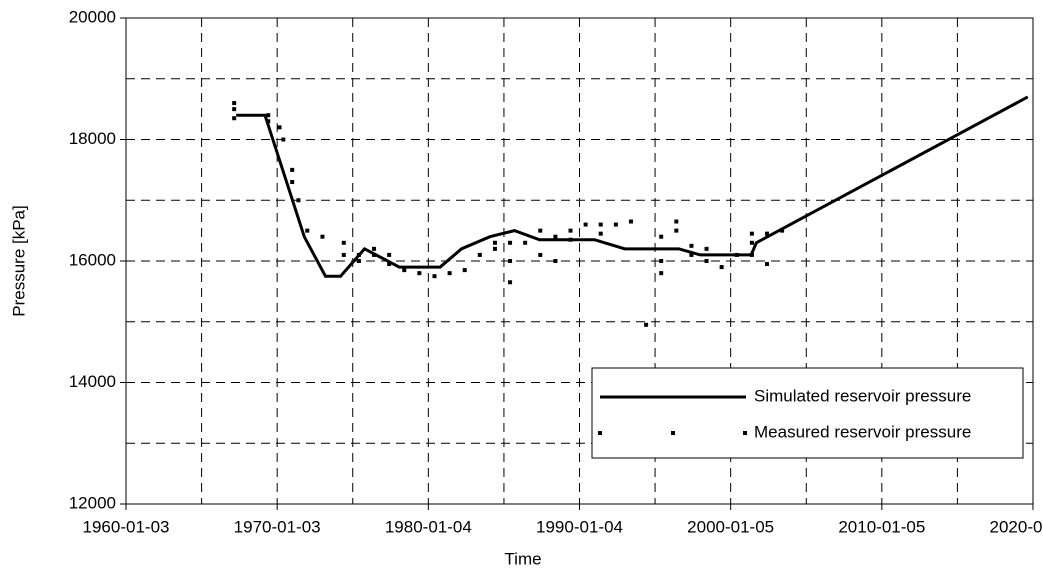 The image size is (1043, 572). Describe the element at coordinates (277, 526) in the screenshot. I see `x-tick-label: 1970-01-03` at that location.